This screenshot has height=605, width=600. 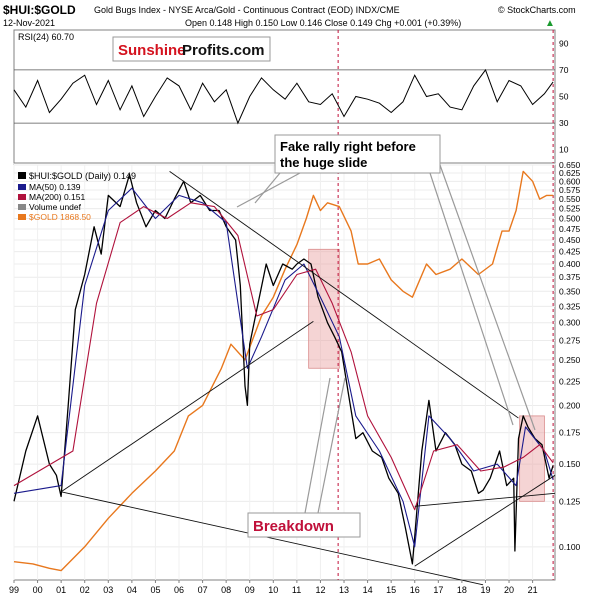 I want to click on x-tick-label: 03, so click(x=108, y=590).